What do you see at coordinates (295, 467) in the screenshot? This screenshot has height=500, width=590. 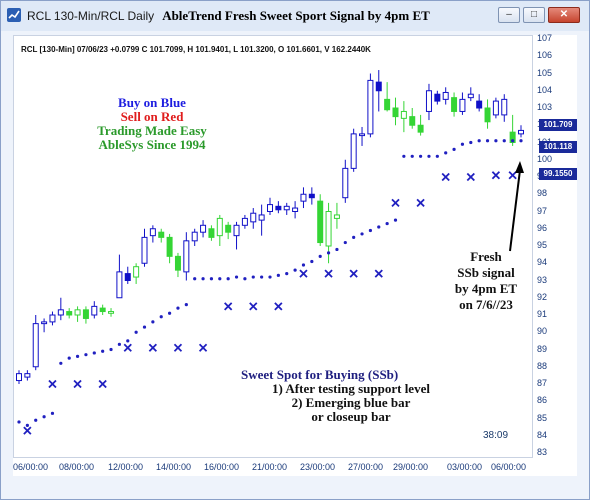 I see `time-axis` at bounding box center [295, 467].